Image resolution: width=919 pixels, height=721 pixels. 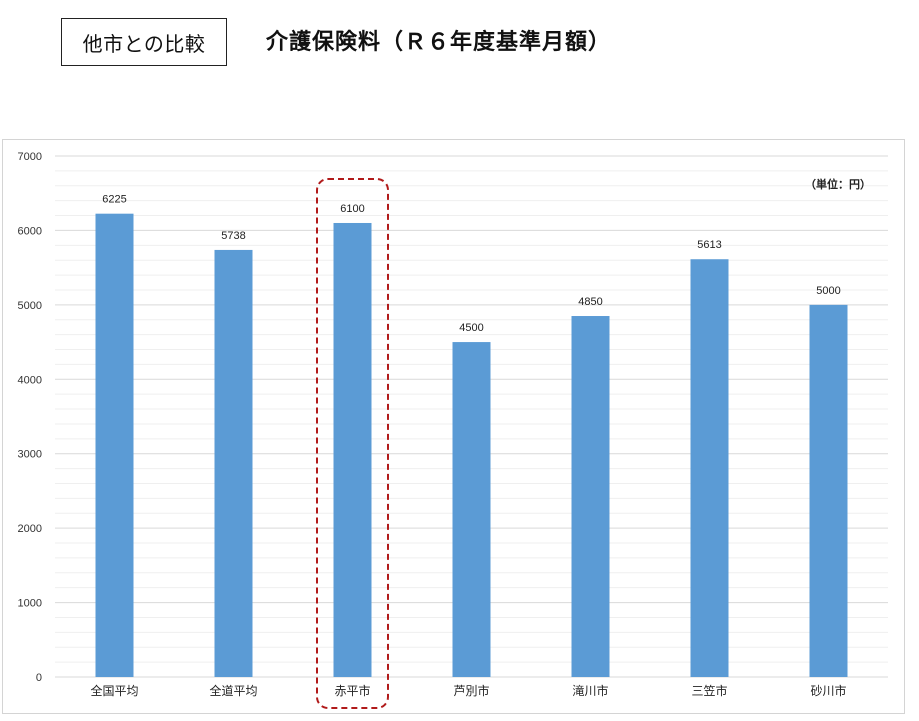 What do you see at coordinates (709, 690) in the screenshot?
I see `x-tick-label: 三笠市` at bounding box center [709, 690].